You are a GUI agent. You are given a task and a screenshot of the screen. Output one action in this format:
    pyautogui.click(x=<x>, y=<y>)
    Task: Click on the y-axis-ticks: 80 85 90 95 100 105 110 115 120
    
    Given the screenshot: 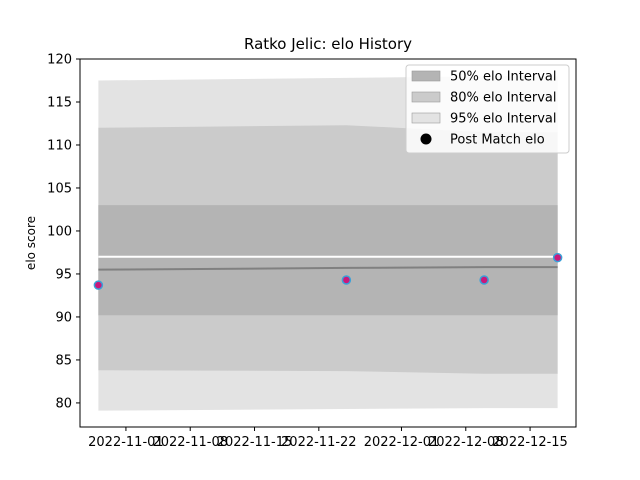 What is the action you would take?
    pyautogui.click(x=63, y=232)
    